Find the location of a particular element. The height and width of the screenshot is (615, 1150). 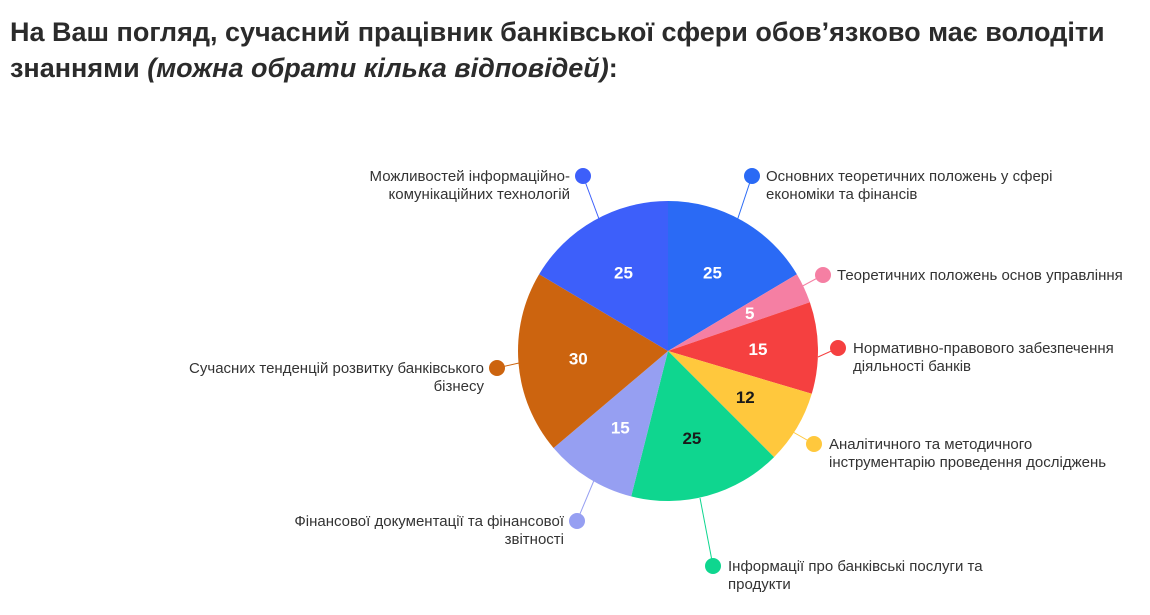

slice-value-label: 5 is located at coordinates (749, 313).